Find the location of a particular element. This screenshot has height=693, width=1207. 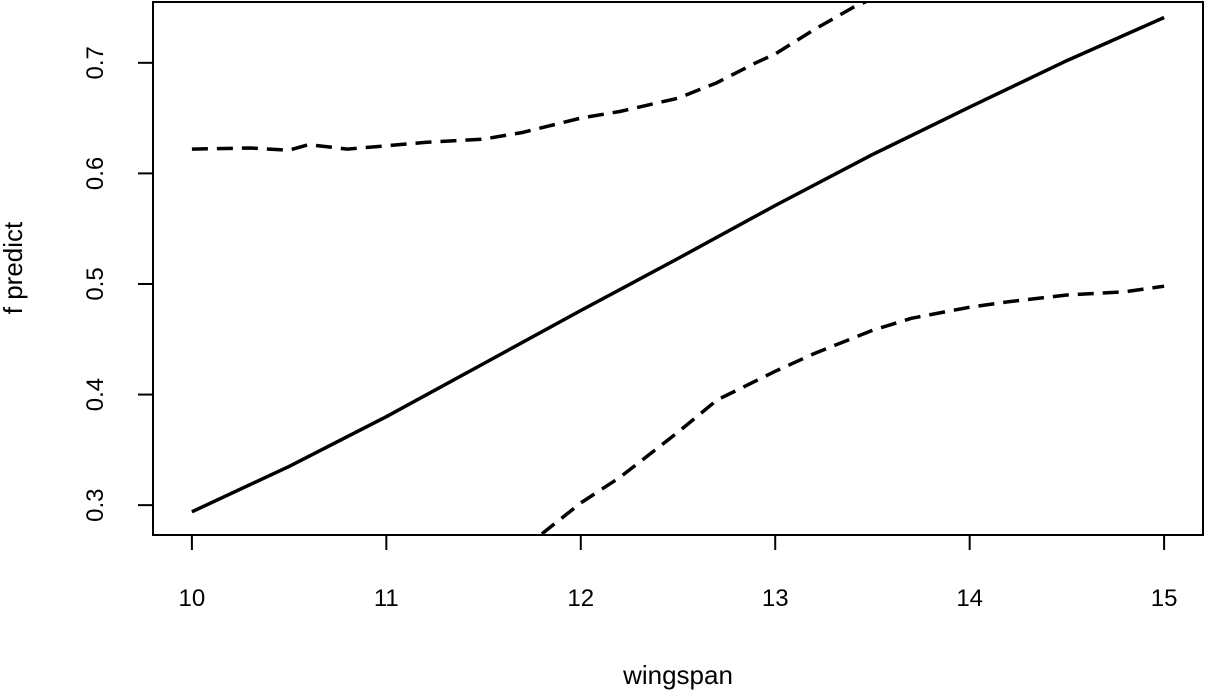

y-tick-label: 0.7 is located at coordinates (95, 62).